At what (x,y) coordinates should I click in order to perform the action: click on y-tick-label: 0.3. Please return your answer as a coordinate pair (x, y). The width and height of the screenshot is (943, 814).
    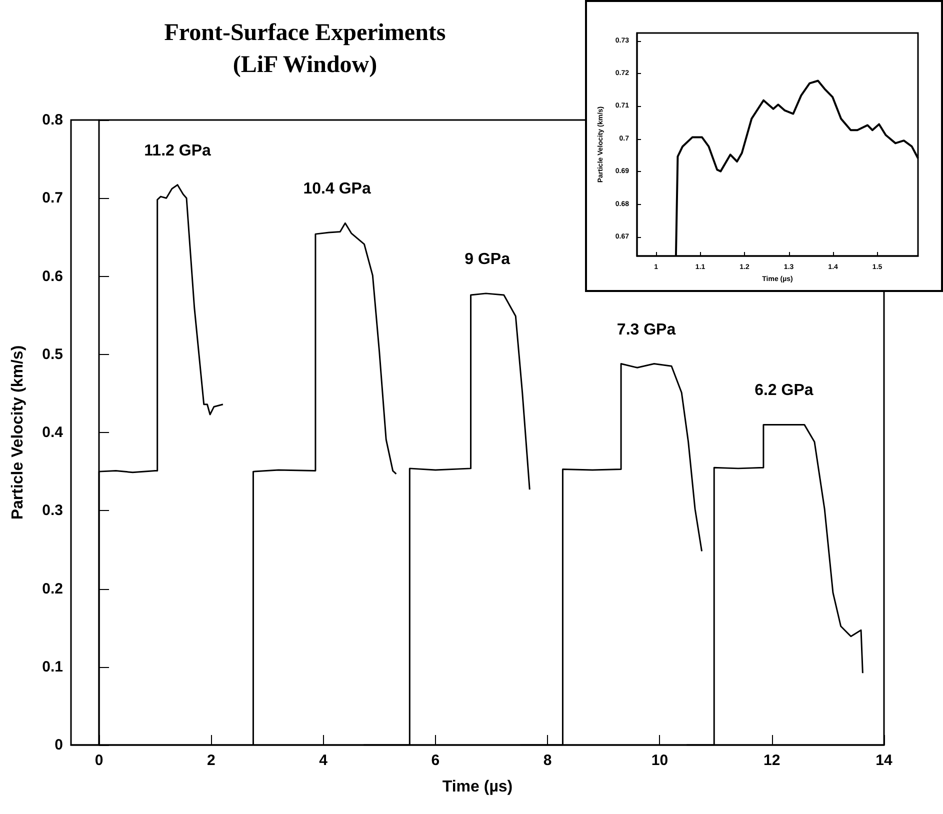
    Looking at the image, I should click on (52, 511).